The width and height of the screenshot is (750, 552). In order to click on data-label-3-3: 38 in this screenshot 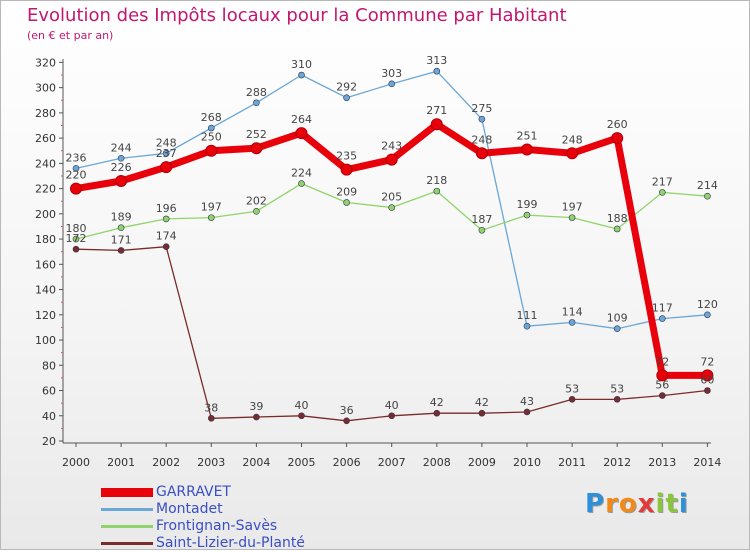, I will do `click(211, 407)`.